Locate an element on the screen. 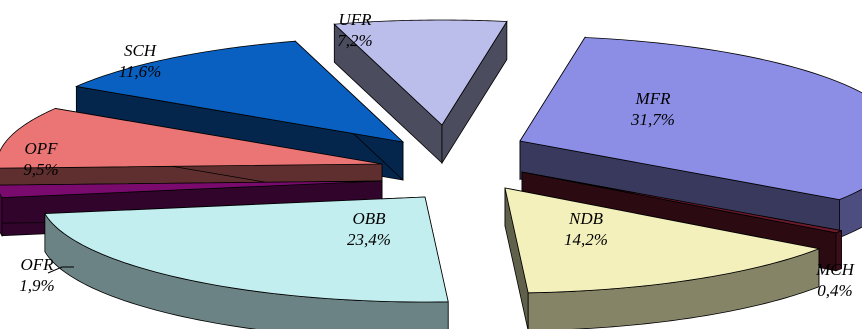 Image resolution: width=862 pixels, height=329 pixels. slice-name-label: UFR is located at coordinates (355, 19).